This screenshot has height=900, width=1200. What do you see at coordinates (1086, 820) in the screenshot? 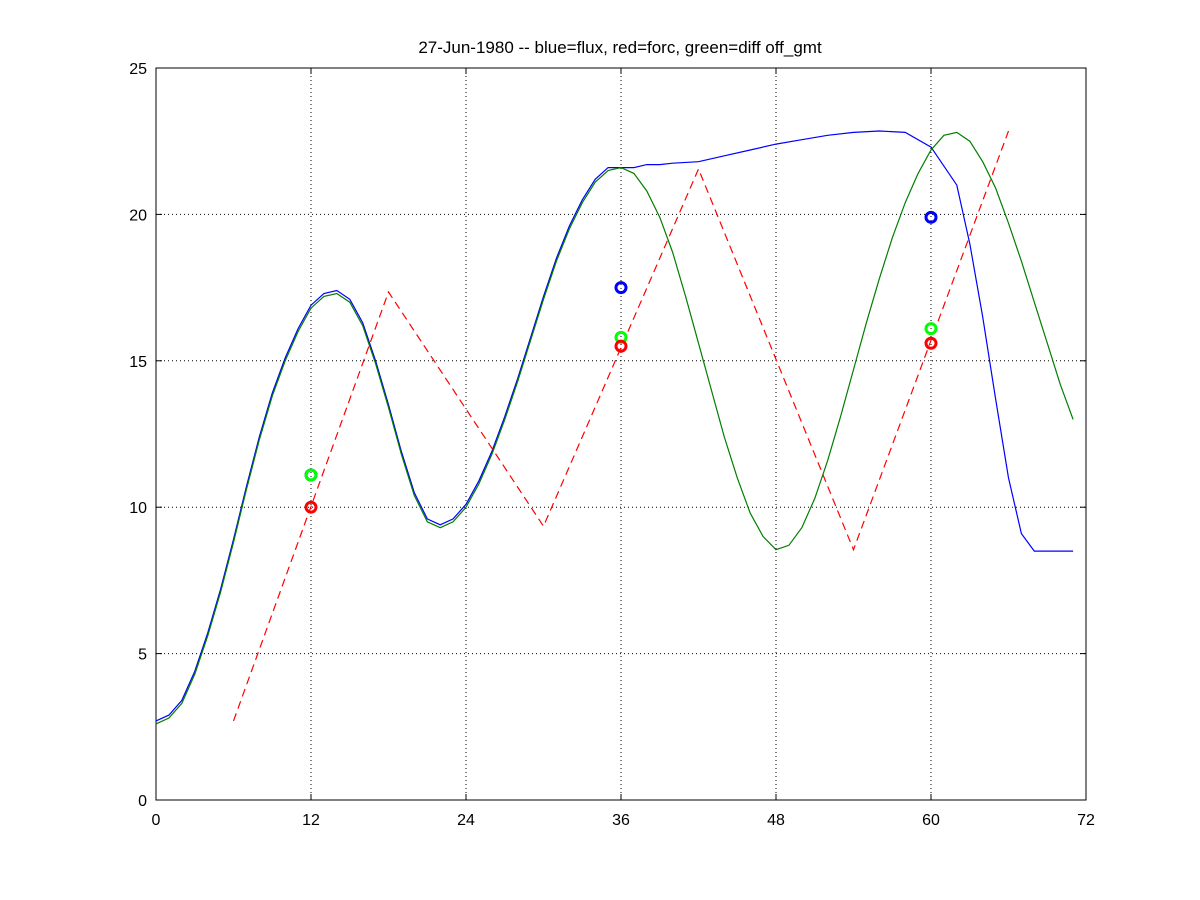
I see `x-tick-label: 72` at bounding box center [1086, 820].